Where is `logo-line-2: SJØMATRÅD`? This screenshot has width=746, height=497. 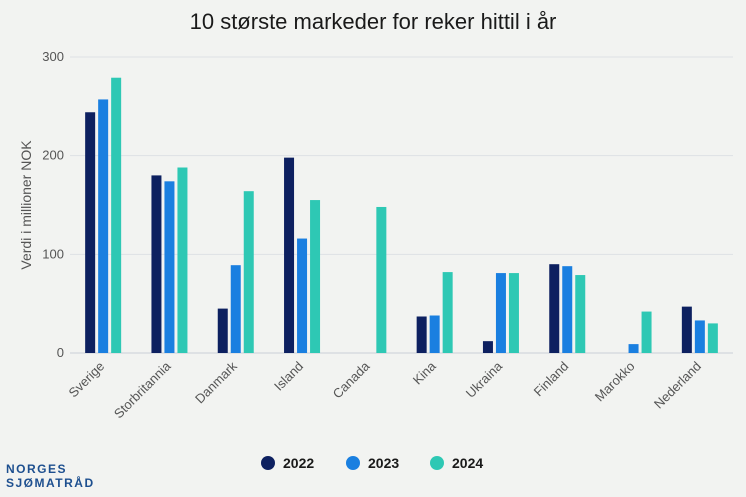 logo-line-2: SJØMATRÅD is located at coordinates (50, 483).